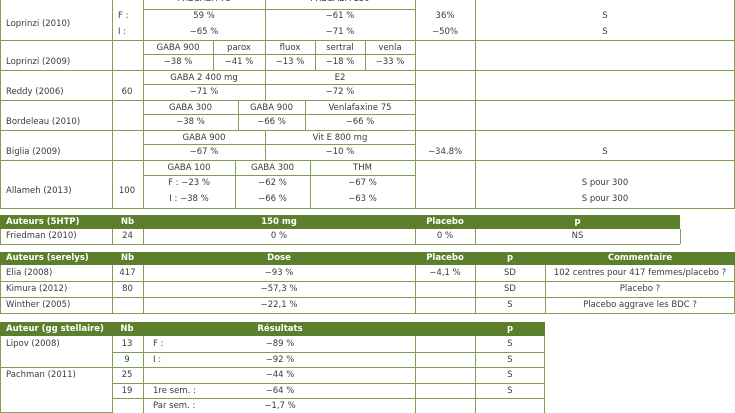  I want to click on placebo: −50%, so click(445, 31).